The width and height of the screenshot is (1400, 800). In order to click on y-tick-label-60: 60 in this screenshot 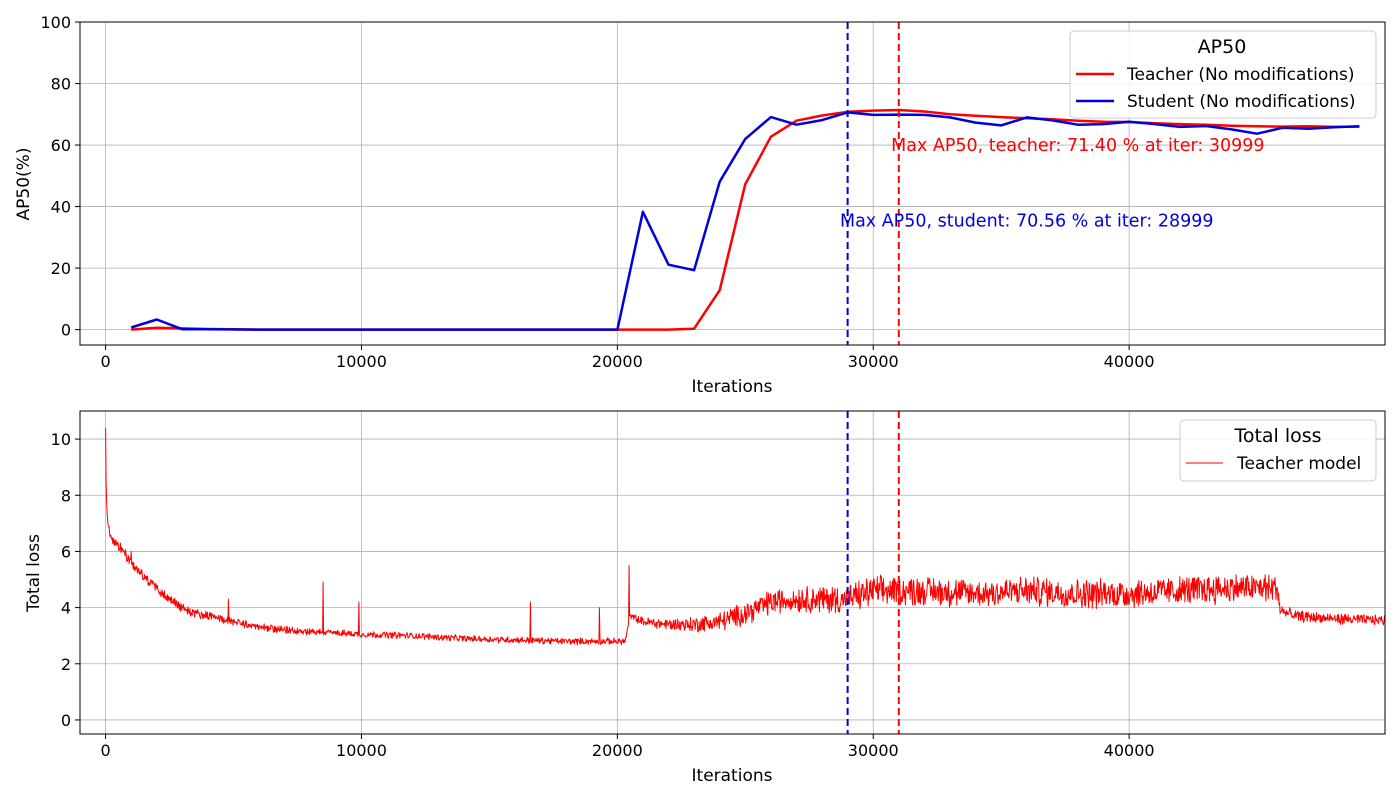, I will do `click(61, 145)`.